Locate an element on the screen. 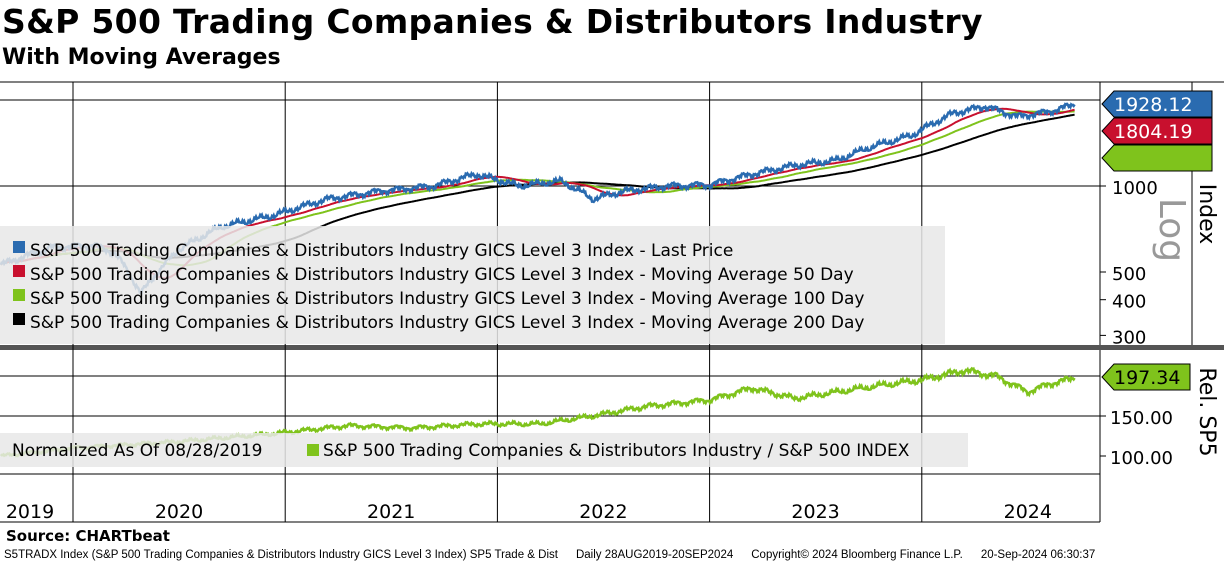  y-axis-label: Index is located at coordinates (1206, 214).